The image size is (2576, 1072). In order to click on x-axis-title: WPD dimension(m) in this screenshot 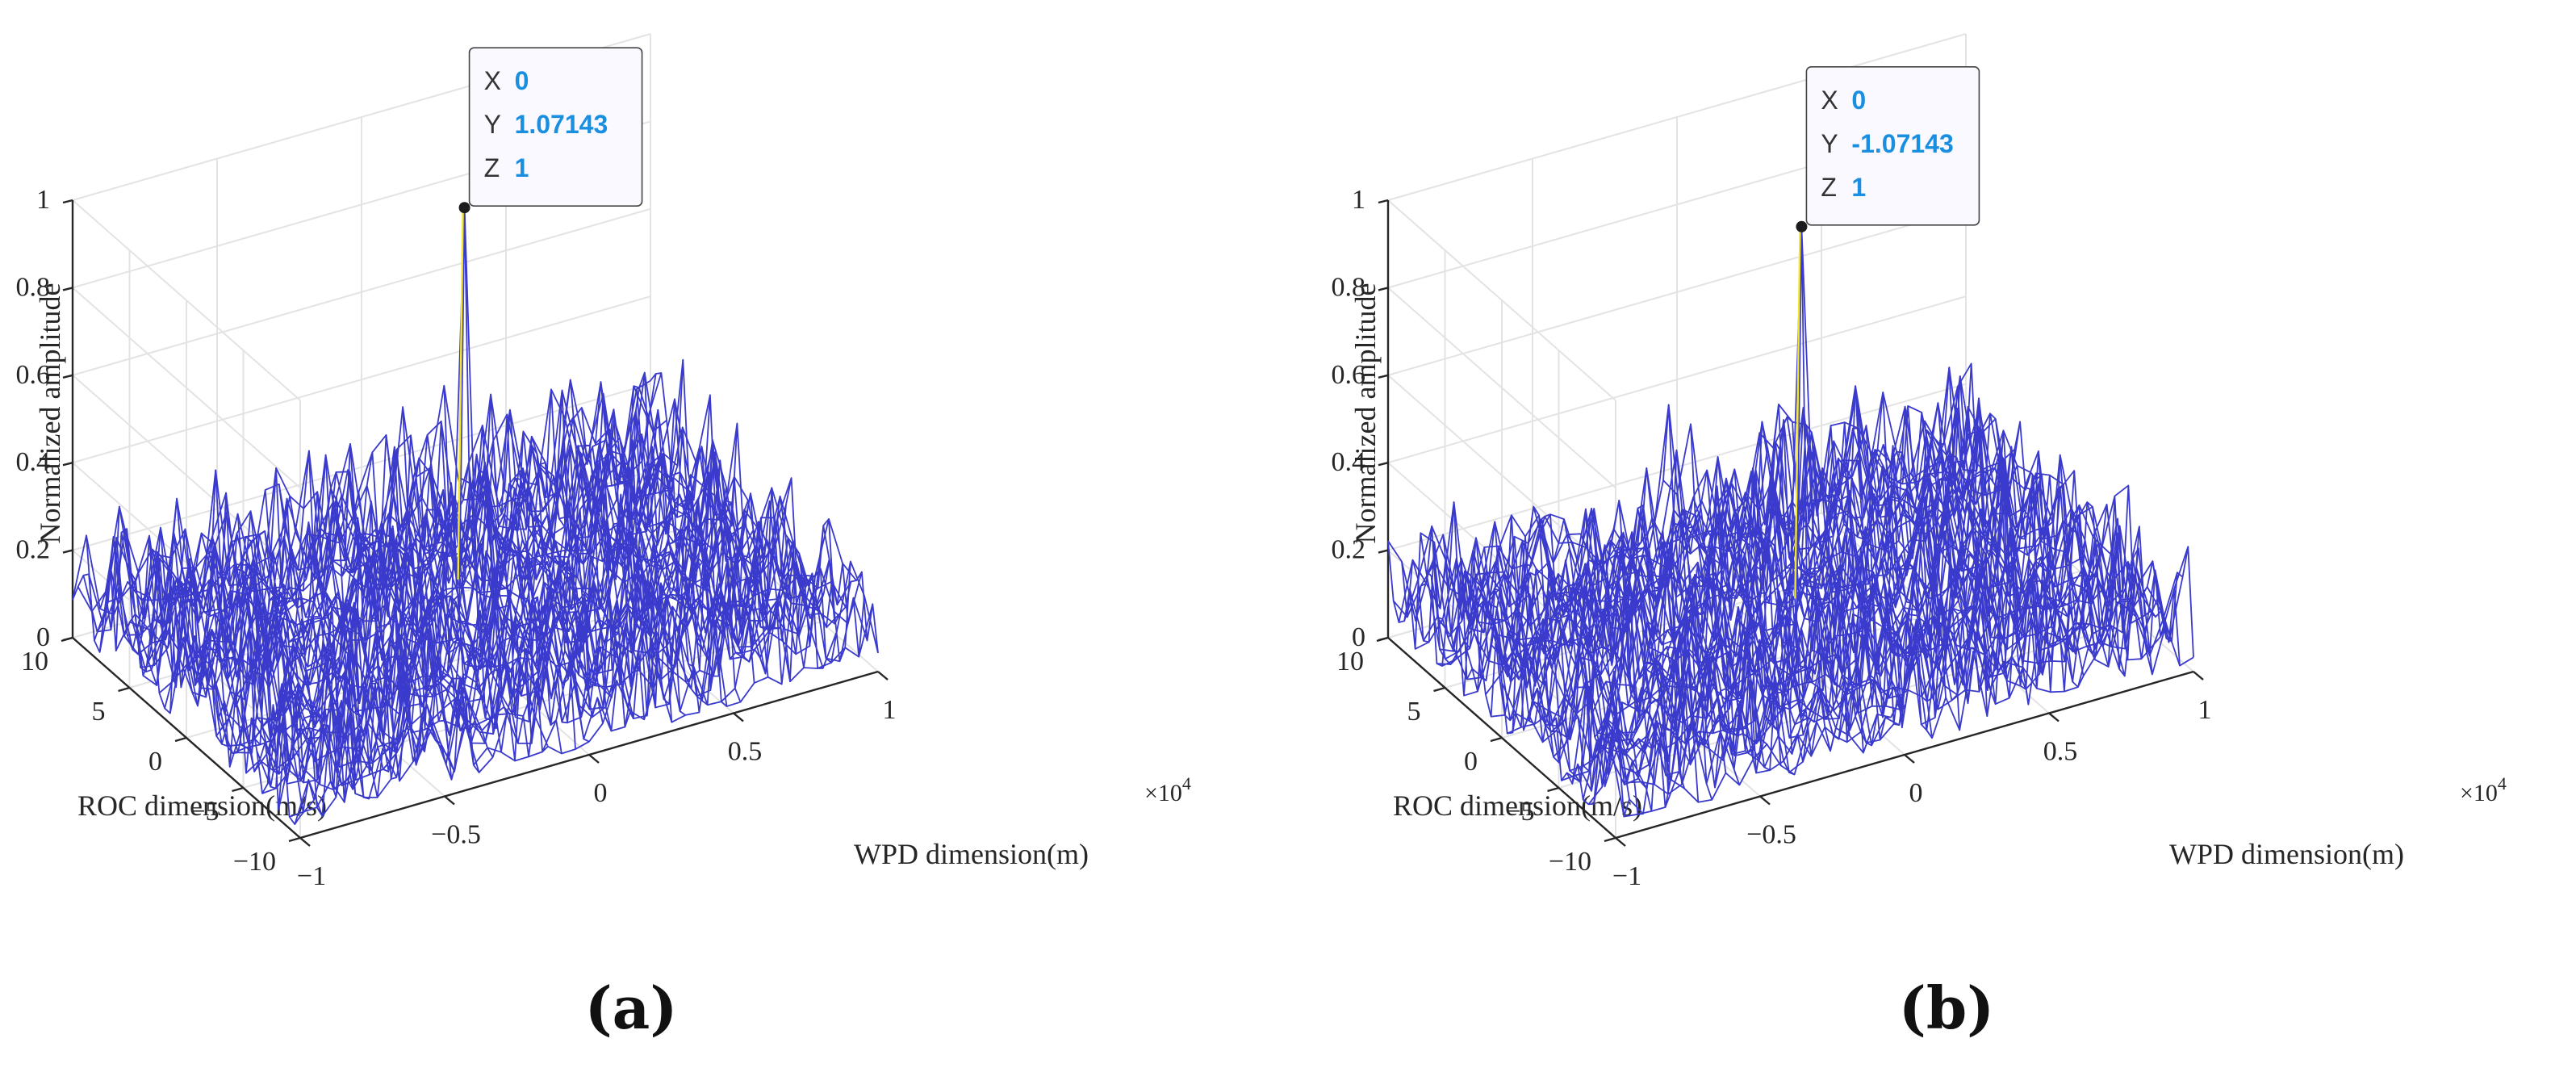, I will do `click(971, 854)`.